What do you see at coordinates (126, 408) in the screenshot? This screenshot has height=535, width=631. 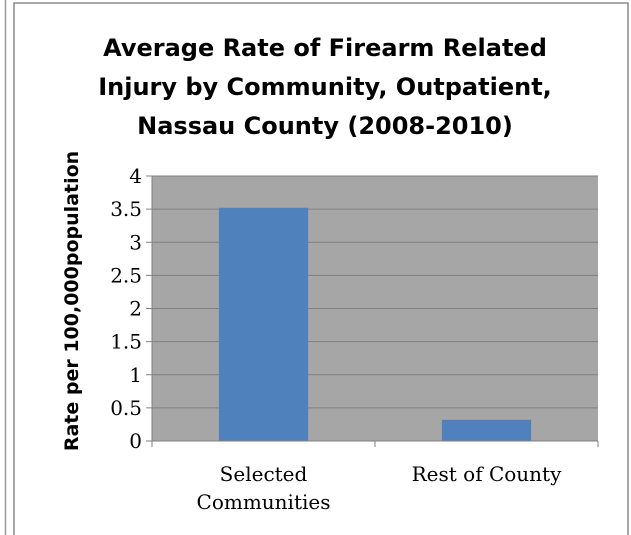 I see `y-tick-label: 0.5` at bounding box center [126, 408].